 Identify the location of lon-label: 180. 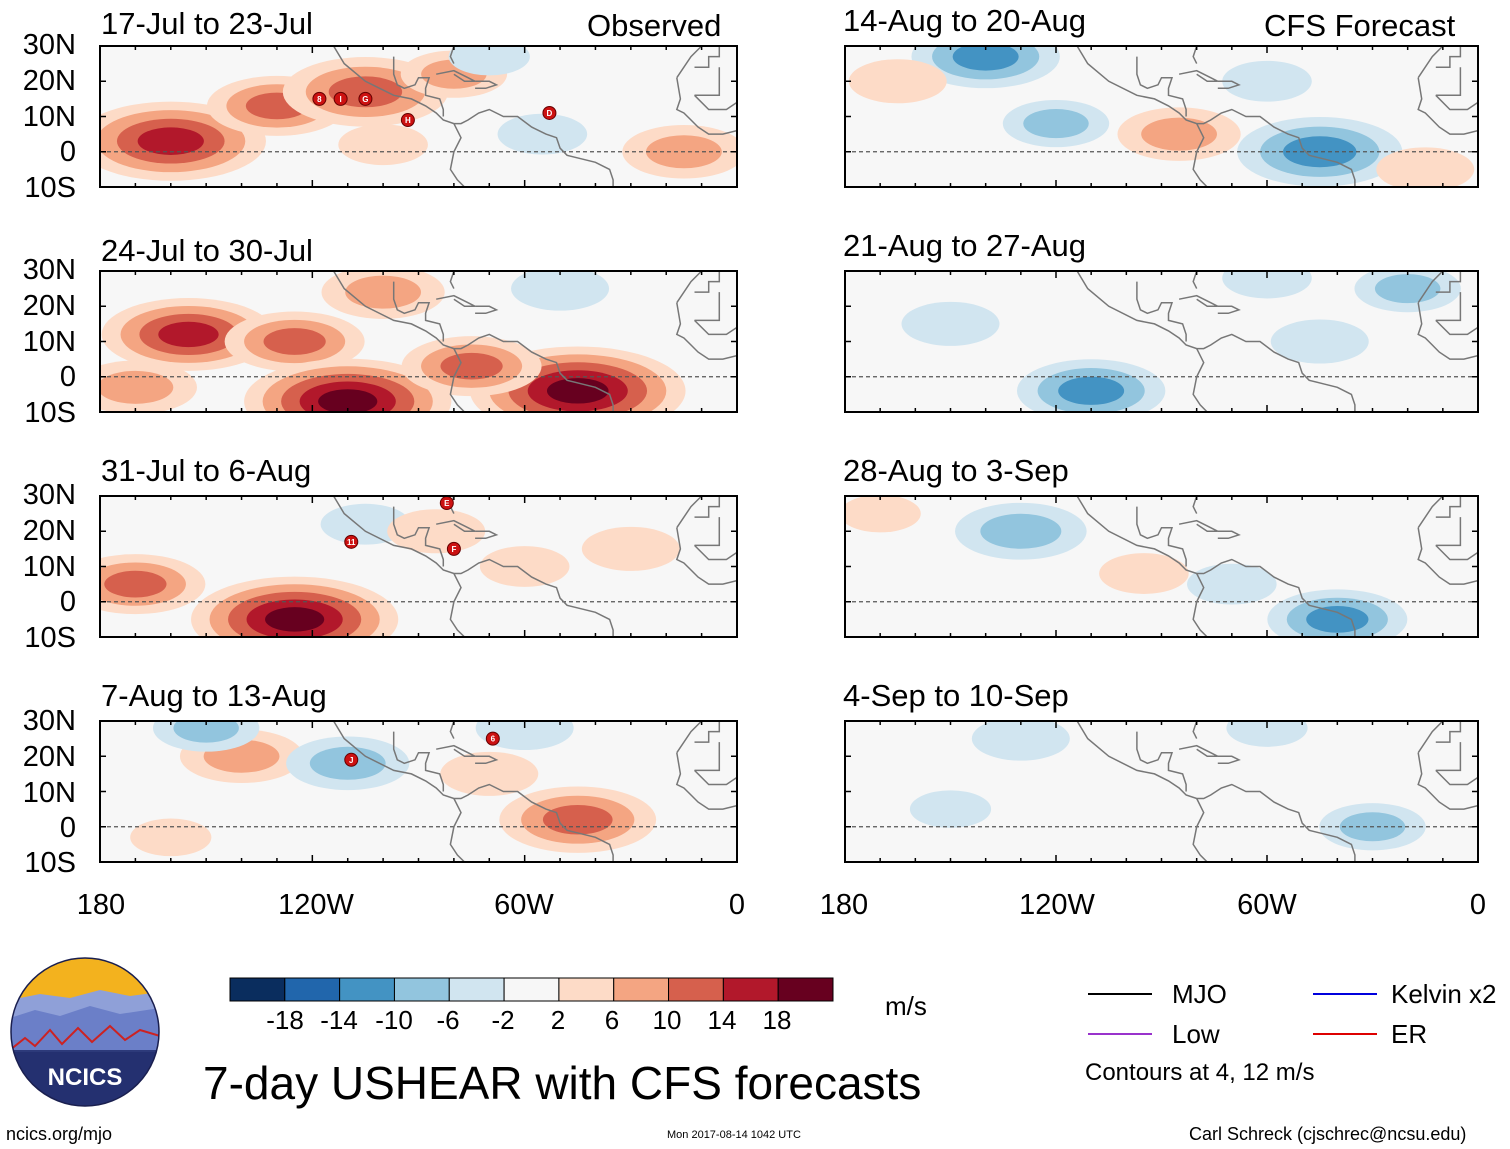
(101, 905).